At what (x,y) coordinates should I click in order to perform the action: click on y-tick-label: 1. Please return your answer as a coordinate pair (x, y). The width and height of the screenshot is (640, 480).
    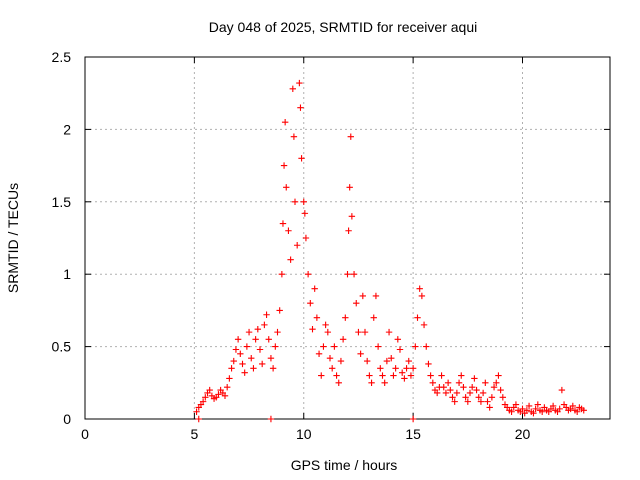
    Looking at the image, I should click on (67, 274).